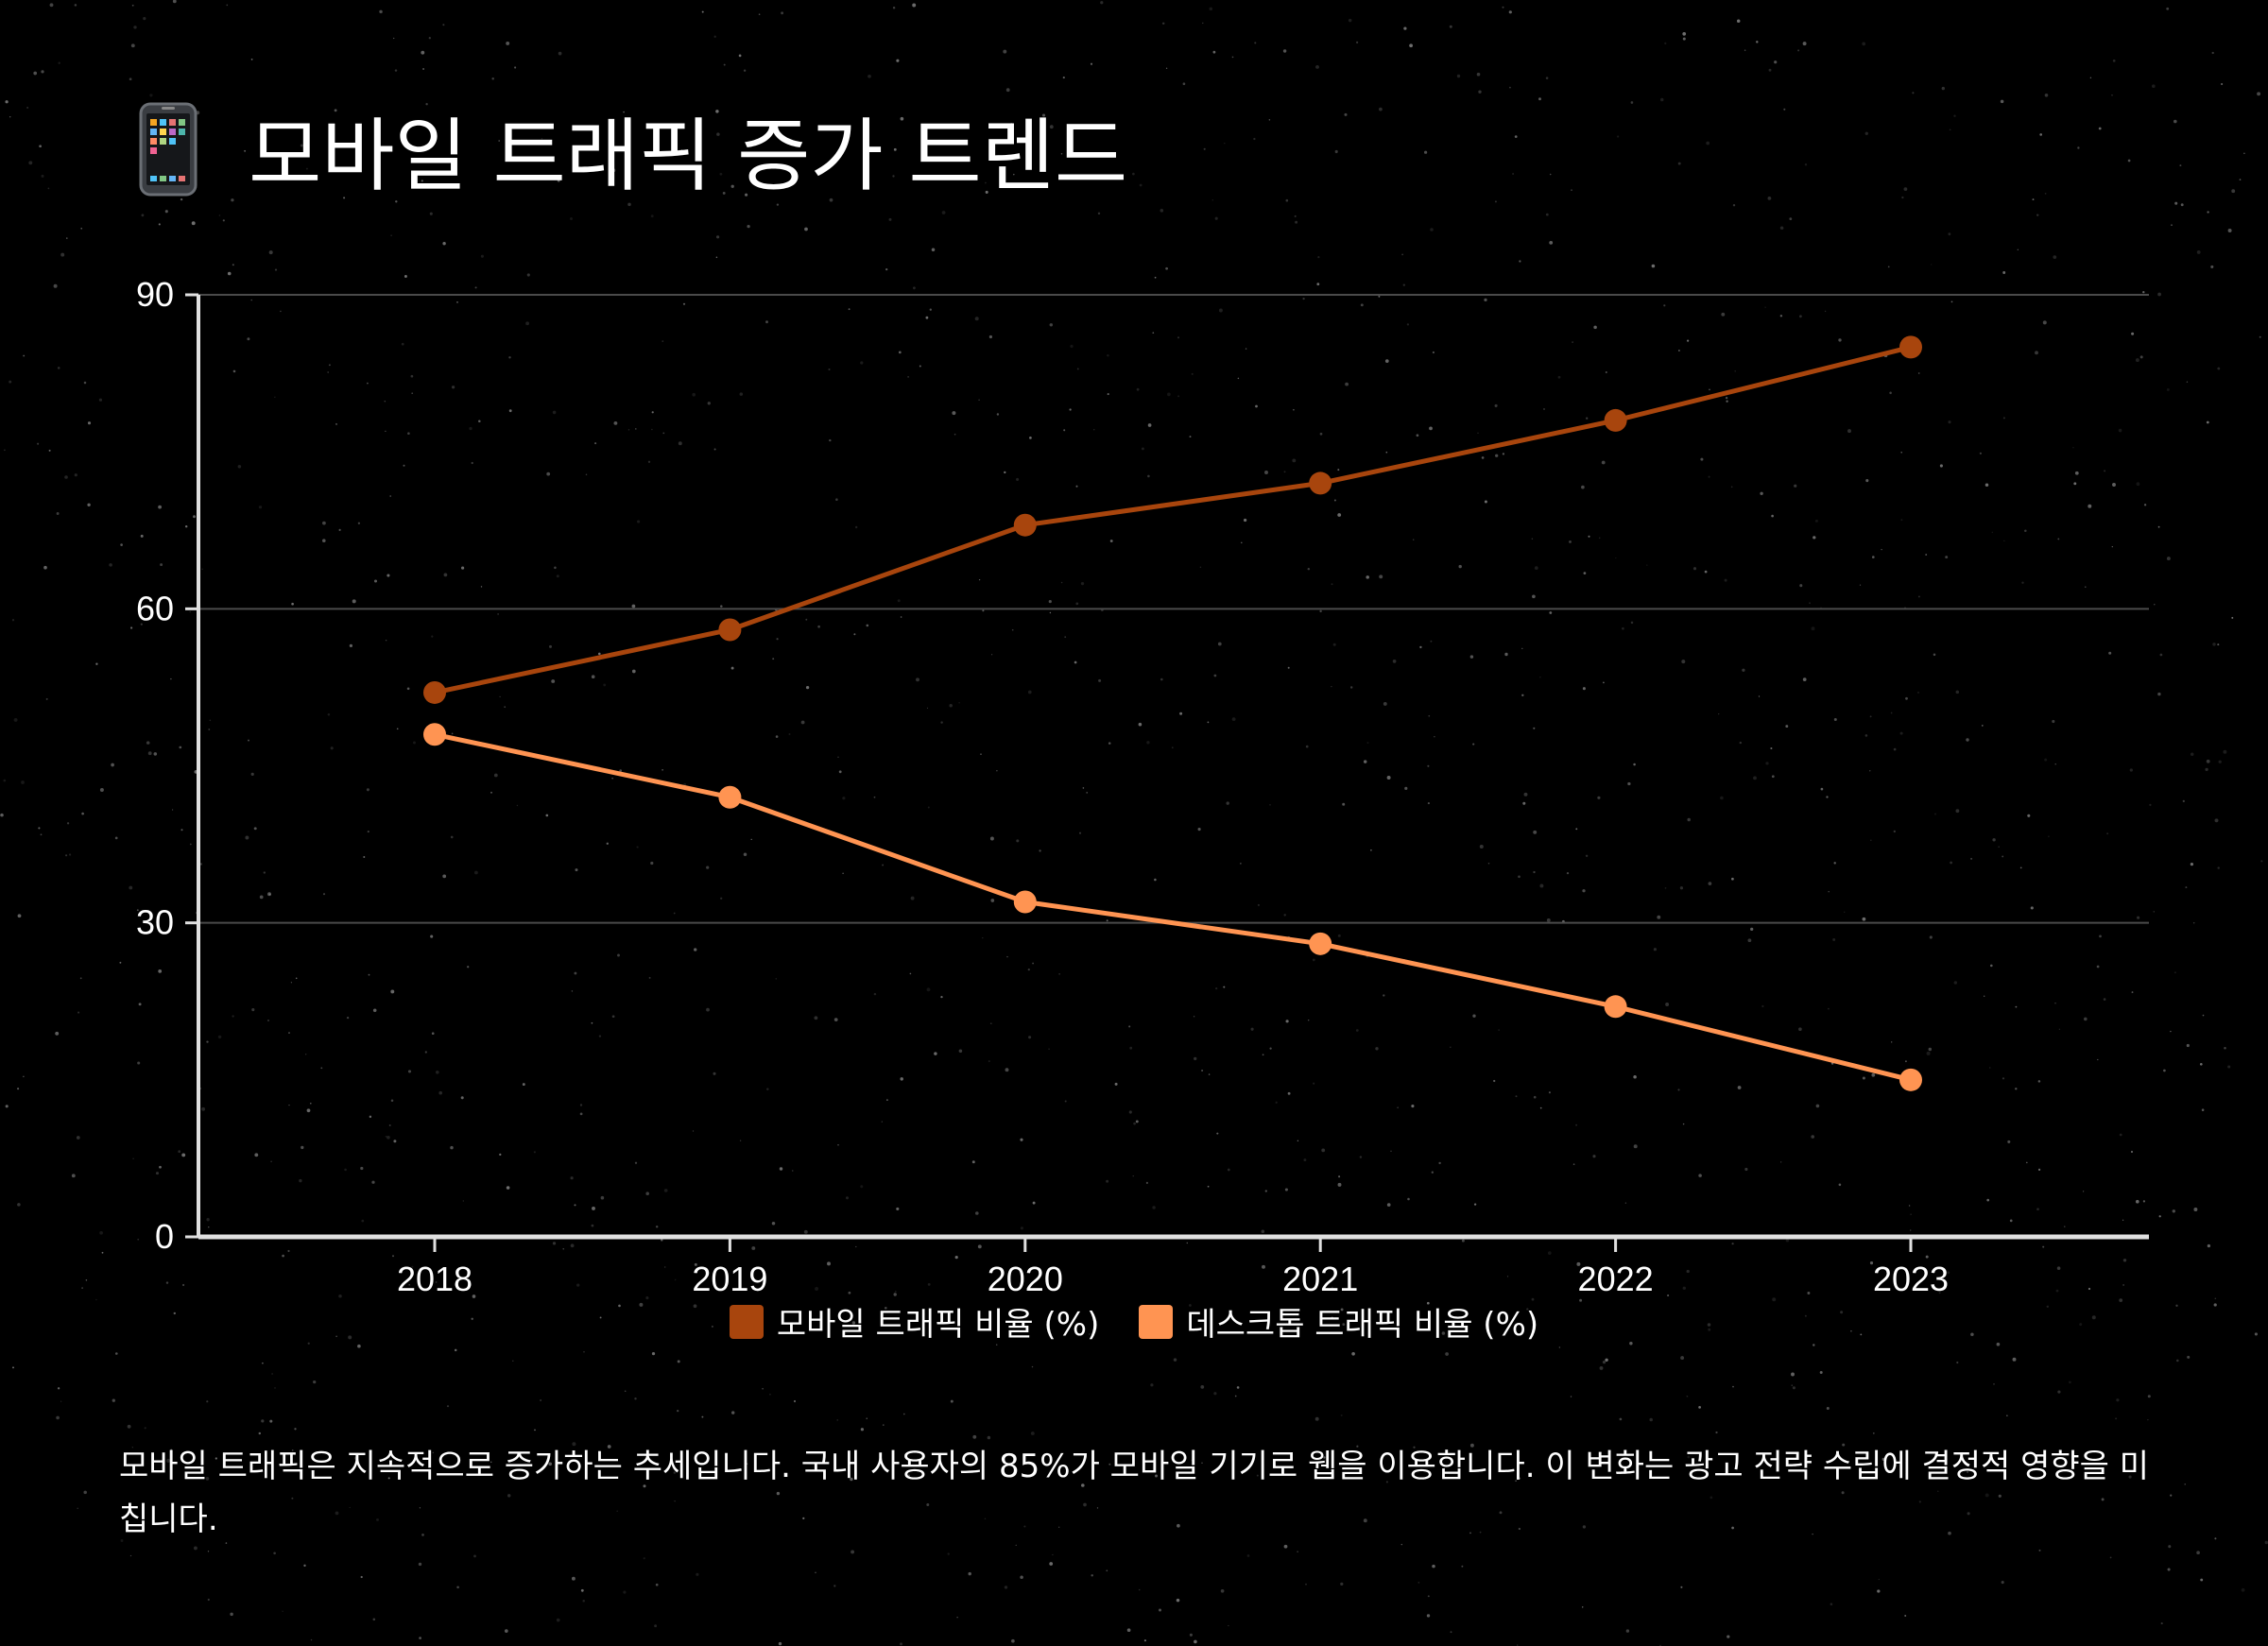  What do you see at coordinates (434, 1279) in the screenshot?
I see `x-tick-label: 2018` at bounding box center [434, 1279].